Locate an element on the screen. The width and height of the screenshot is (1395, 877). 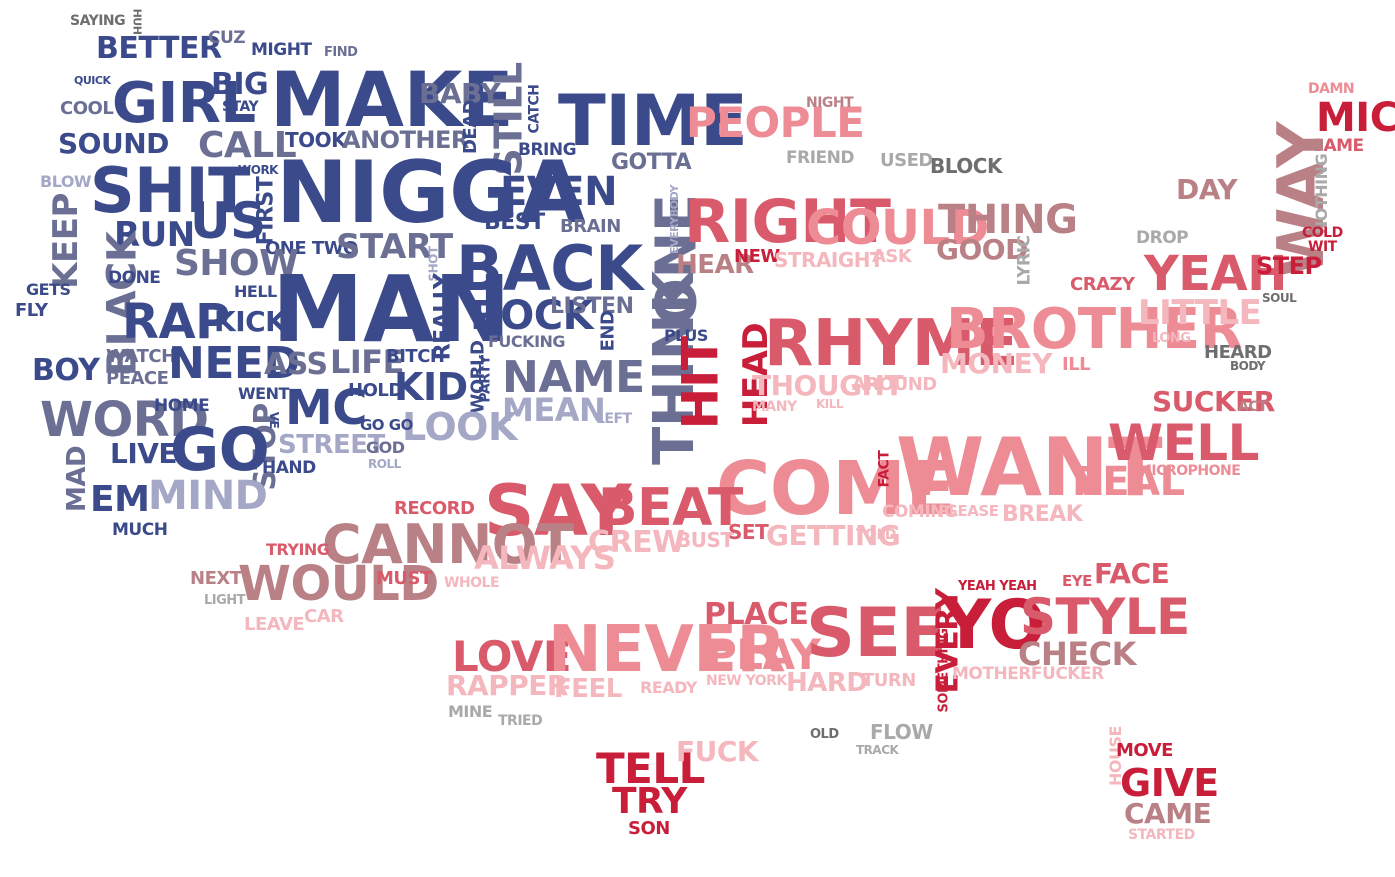
word-trying: TRYING is located at coordinates (298, 549).